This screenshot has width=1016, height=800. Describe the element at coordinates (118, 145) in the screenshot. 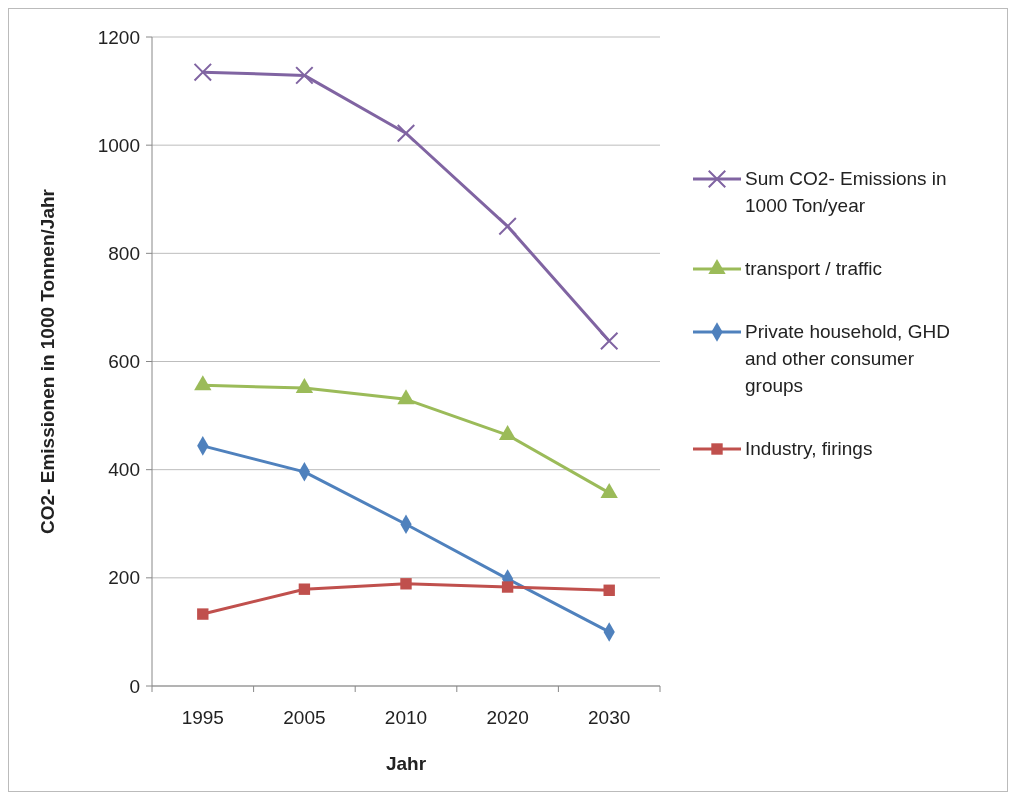

I see `y-tick-label: 1000` at that location.